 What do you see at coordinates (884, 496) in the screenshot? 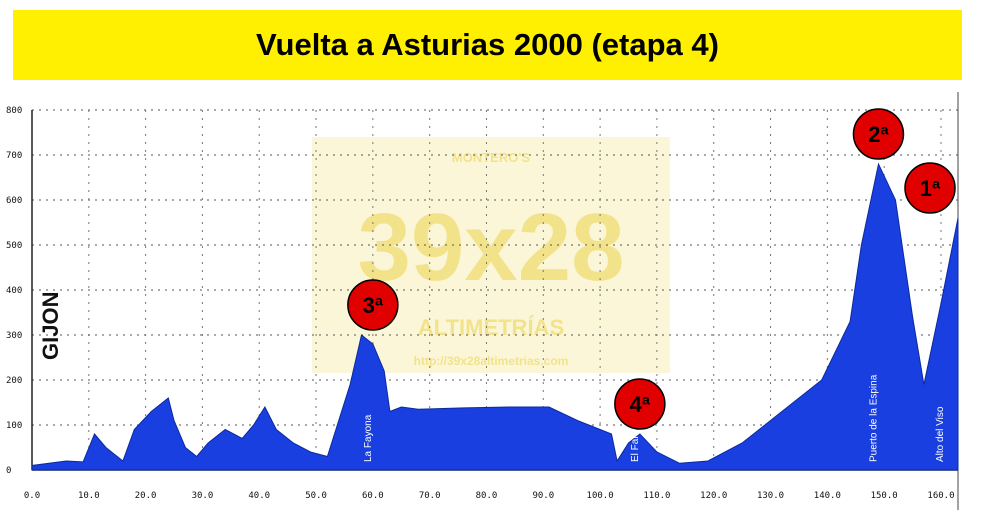
I see `x-tick-label: 150.0` at bounding box center [884, 496].